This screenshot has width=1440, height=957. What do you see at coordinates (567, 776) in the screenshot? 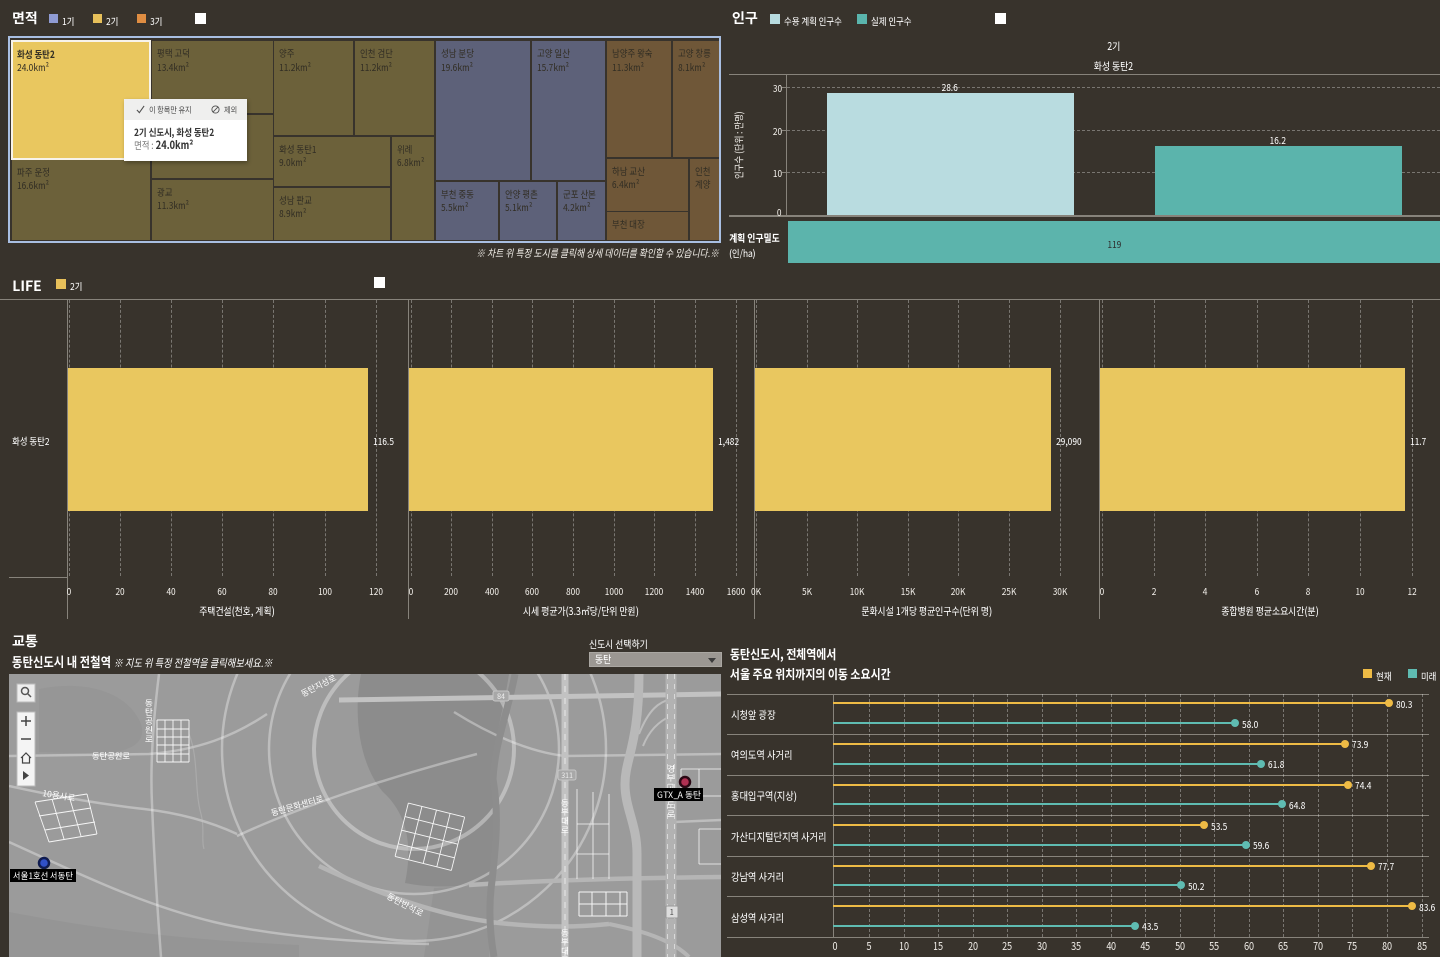
I see `svg-text: 311` at bounding box center [567, 776].